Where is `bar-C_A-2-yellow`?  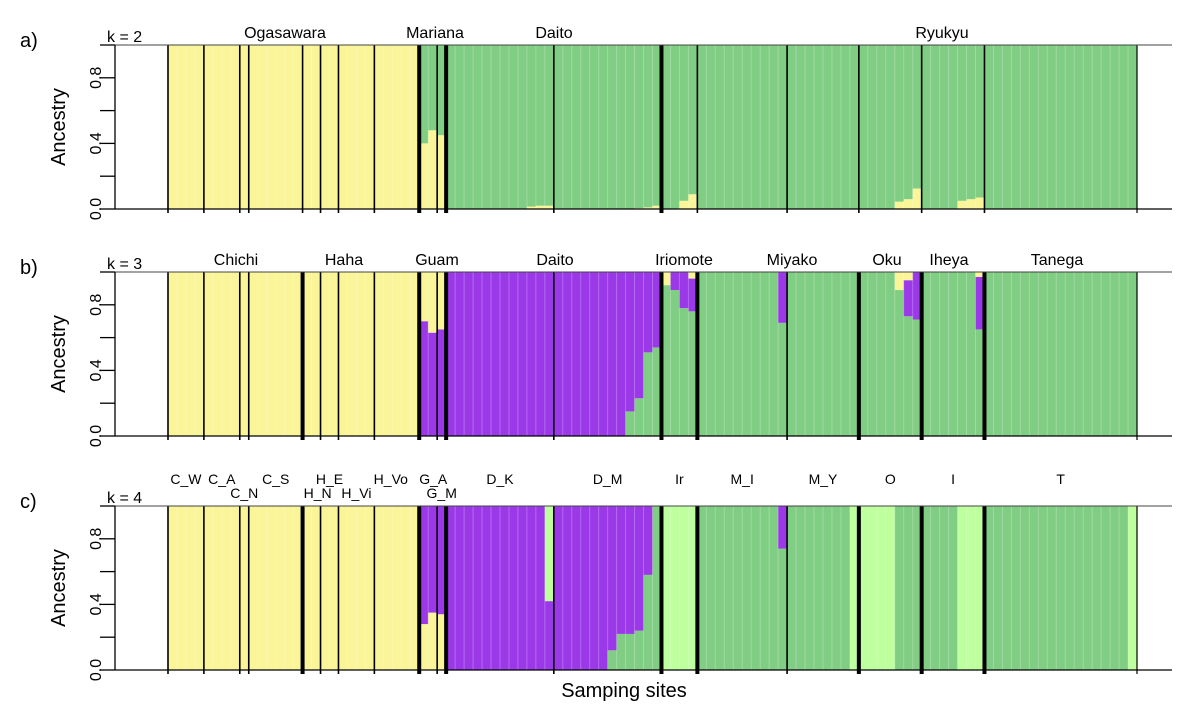 bar-C_A-2-yellow is located at coordinates (217, 588).